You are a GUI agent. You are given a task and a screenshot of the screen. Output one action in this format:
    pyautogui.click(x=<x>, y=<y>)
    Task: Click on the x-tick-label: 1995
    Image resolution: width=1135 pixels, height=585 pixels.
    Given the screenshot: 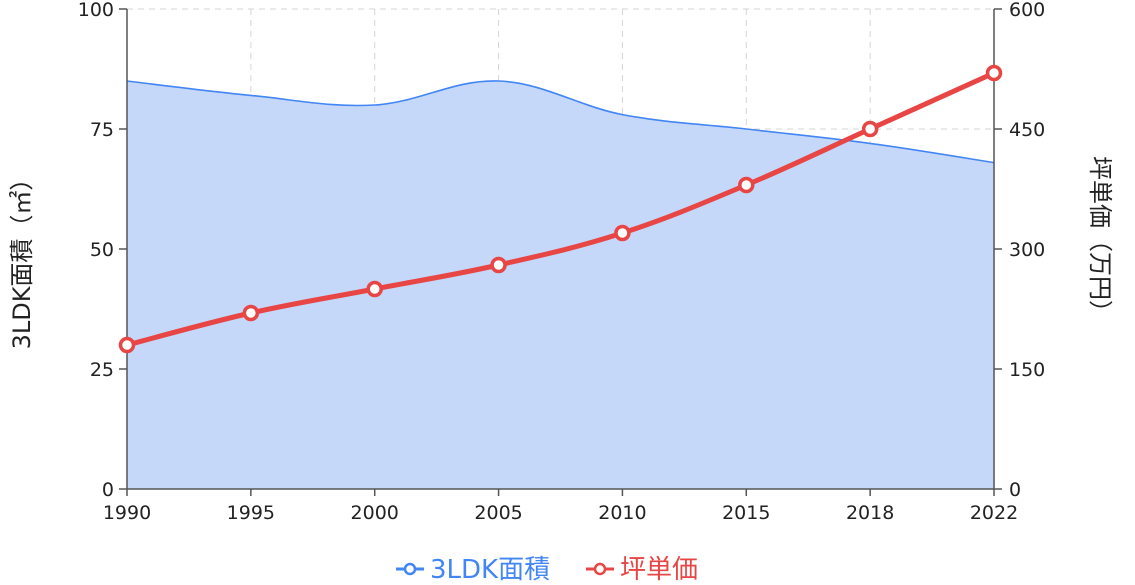 What is the action you would take?
    pyautogui.click(x=251, y=513)
    